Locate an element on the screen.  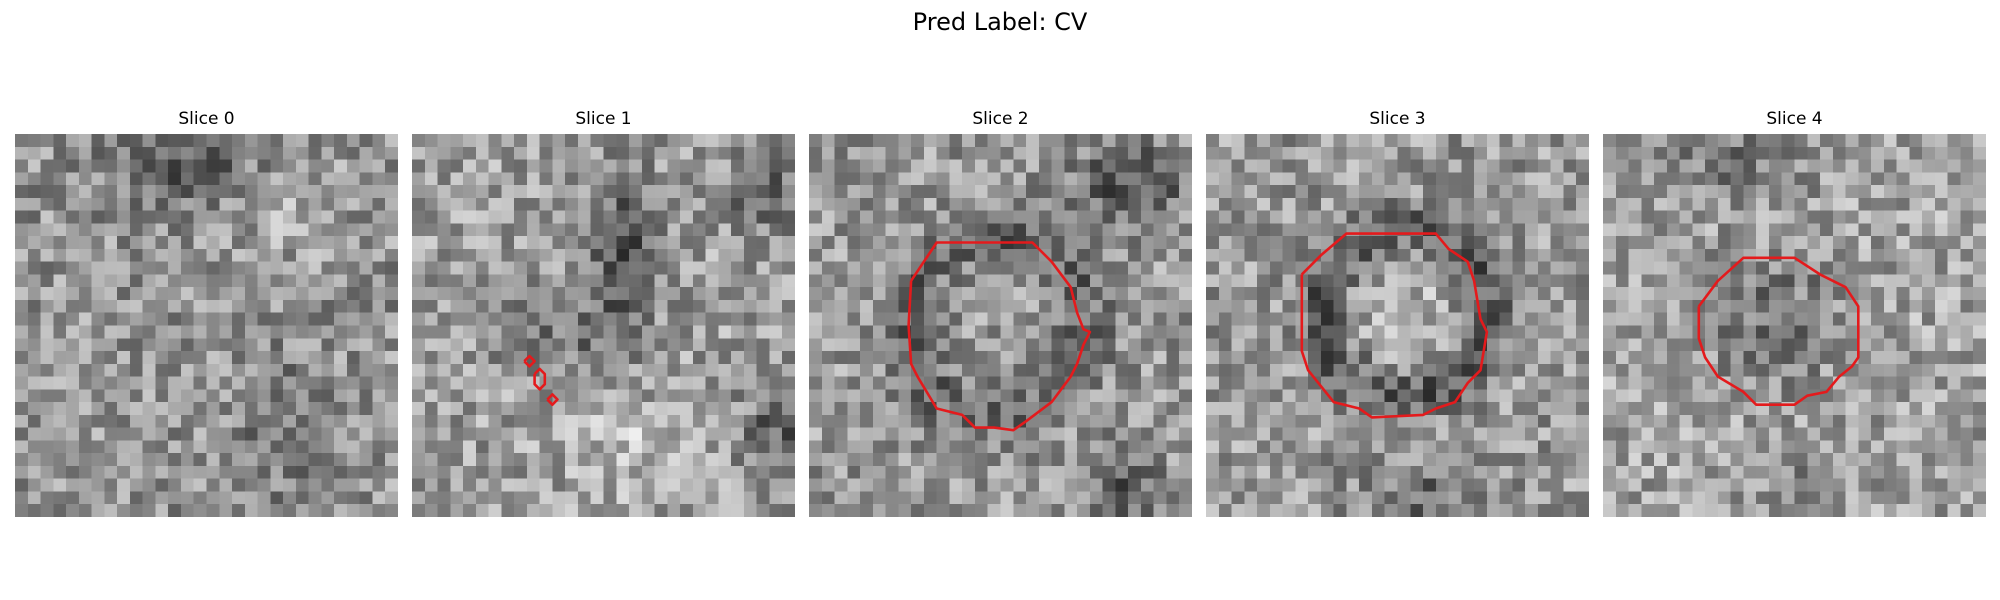
panel-title: Slice 3 is located at coordinates (1397, 119).